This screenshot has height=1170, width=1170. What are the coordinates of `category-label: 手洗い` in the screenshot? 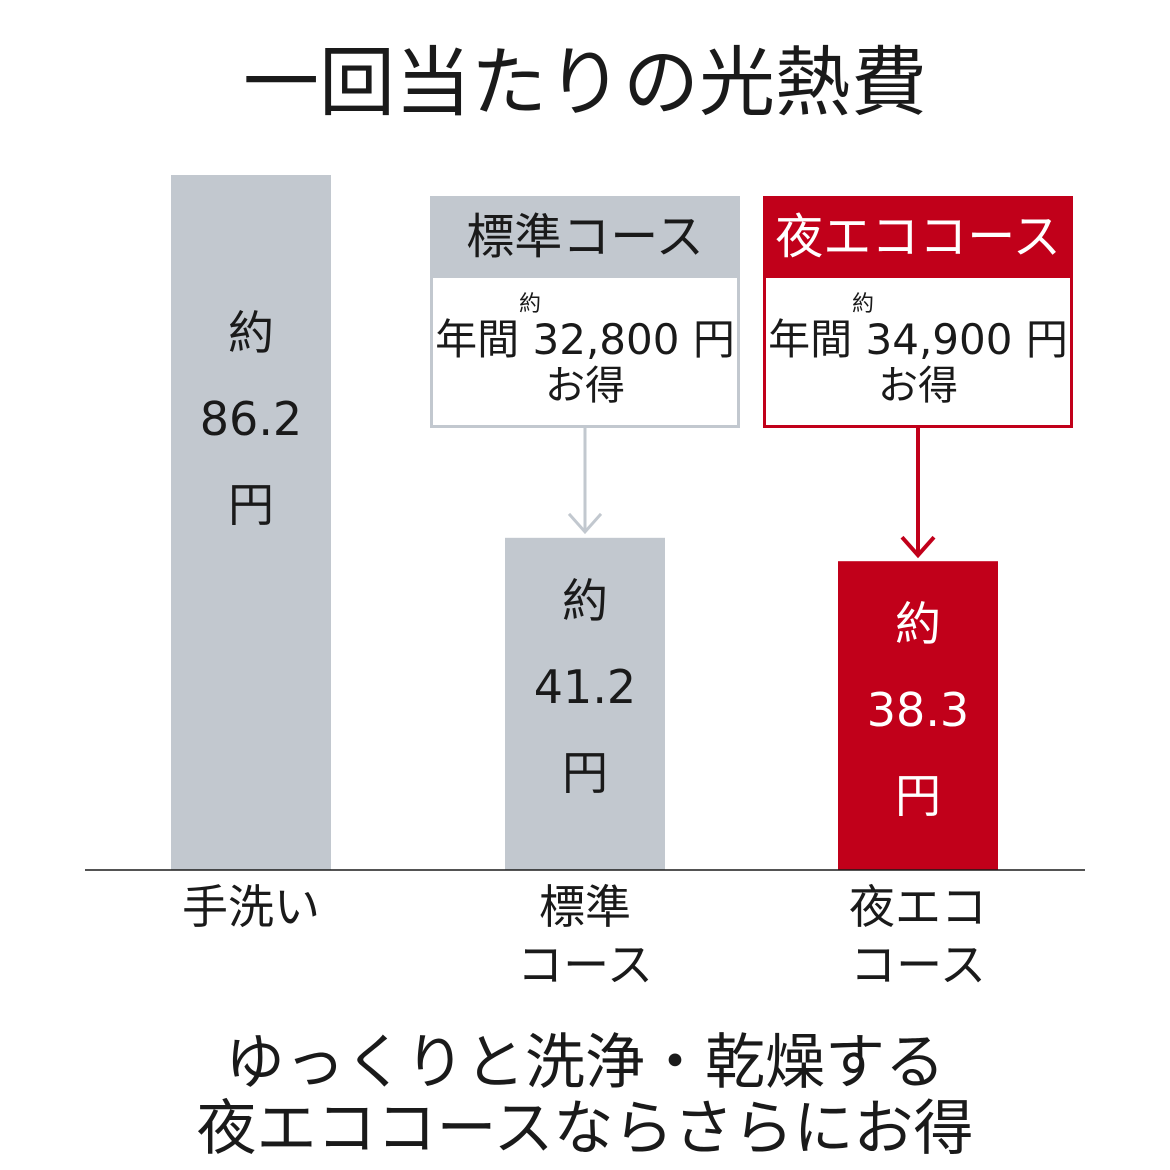 It's located at (251, 907).